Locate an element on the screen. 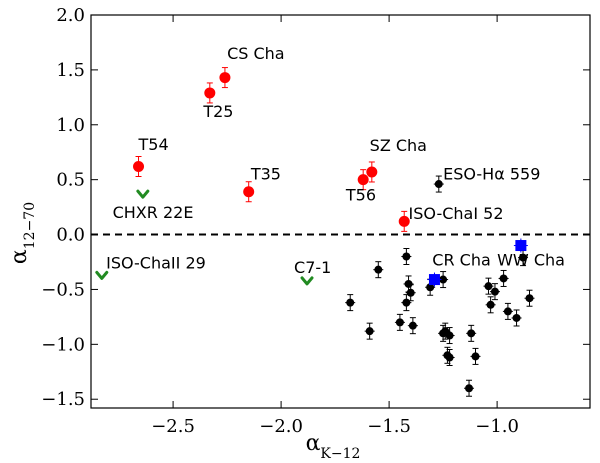  x-tick-label: −1.5 is located at coordinates (389, 426).